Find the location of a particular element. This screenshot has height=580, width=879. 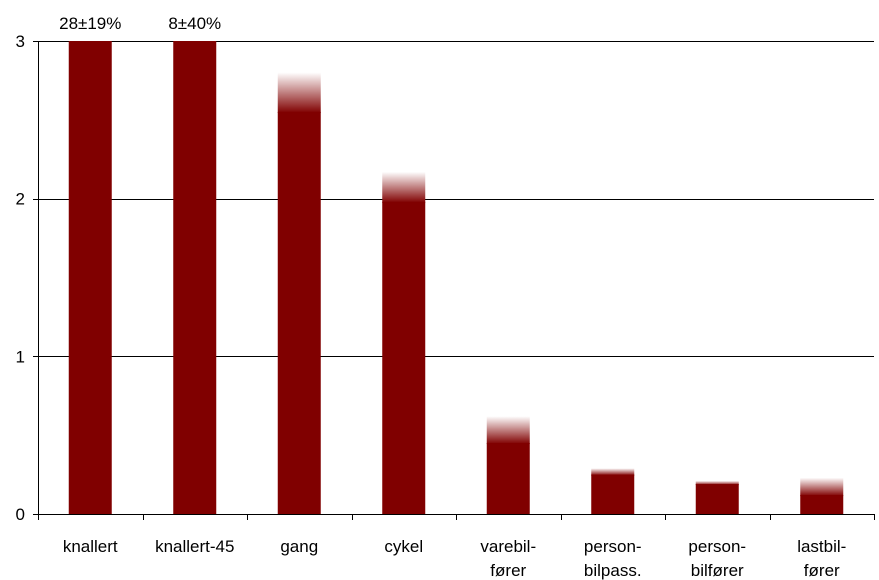

x-category-label: gang is located at coordinates (299, 546).